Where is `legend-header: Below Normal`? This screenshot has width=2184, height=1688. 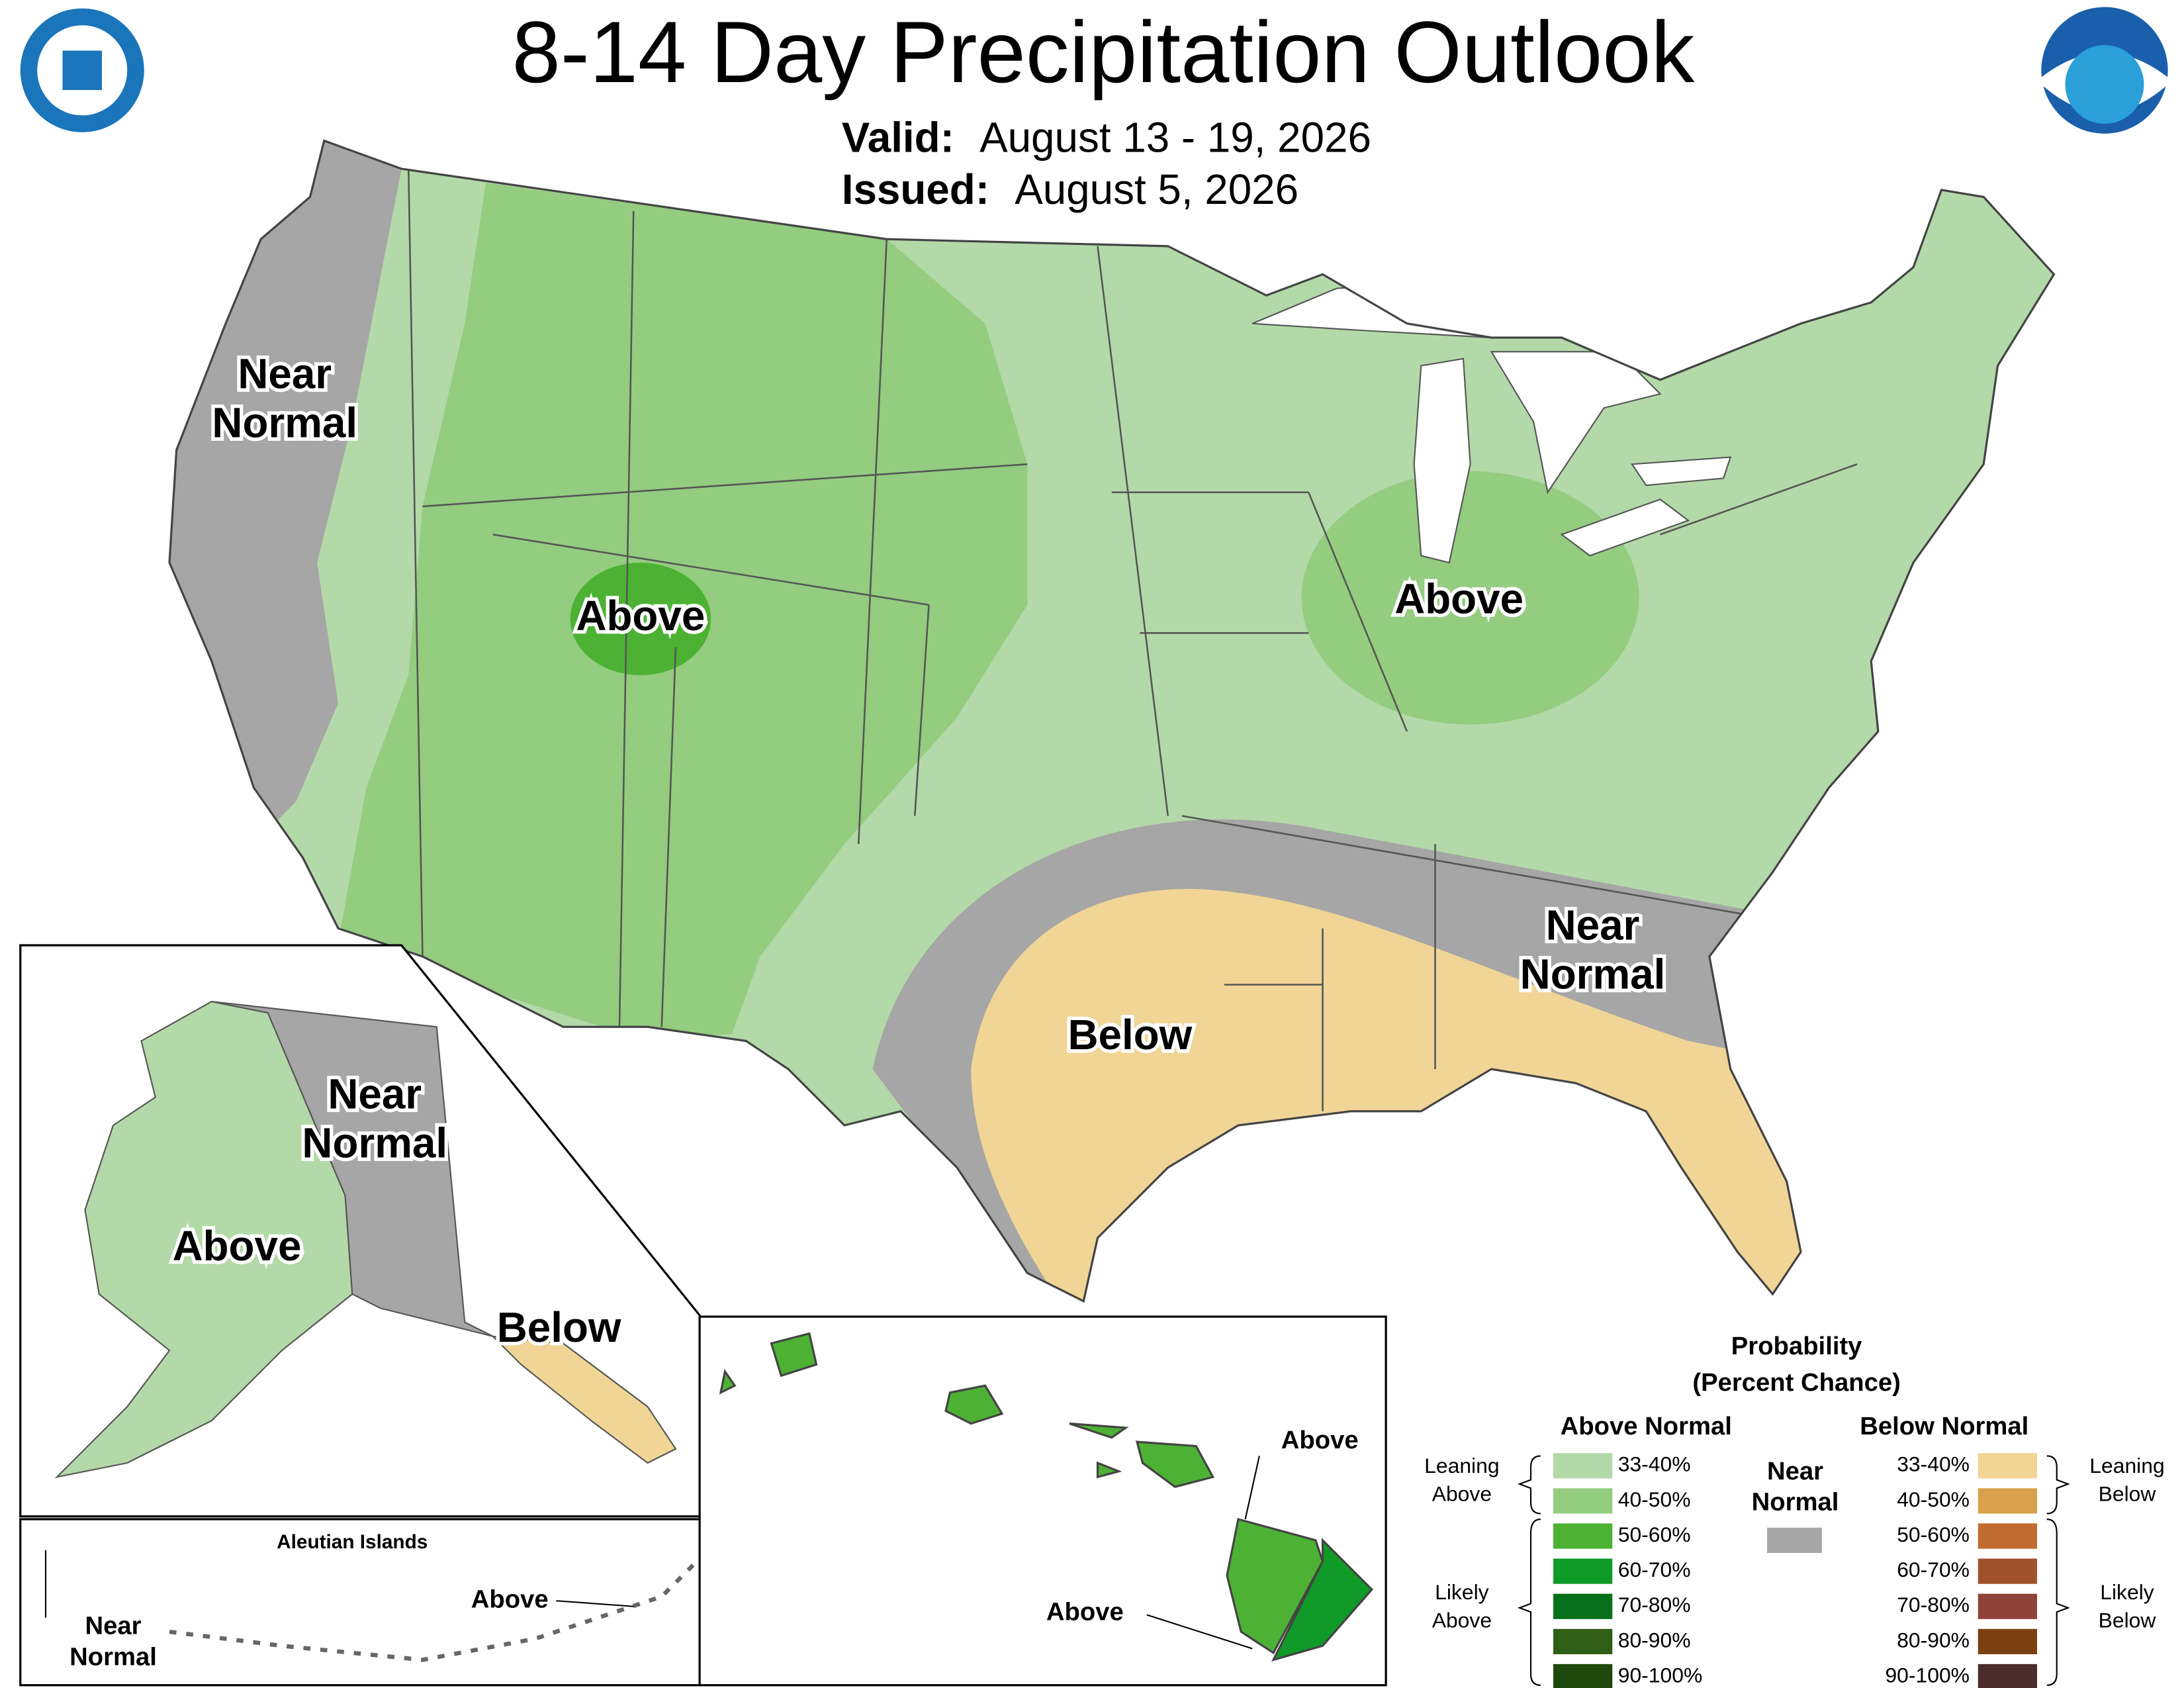
legend-header: Below Normal is located at coordinates (1944, 1426).